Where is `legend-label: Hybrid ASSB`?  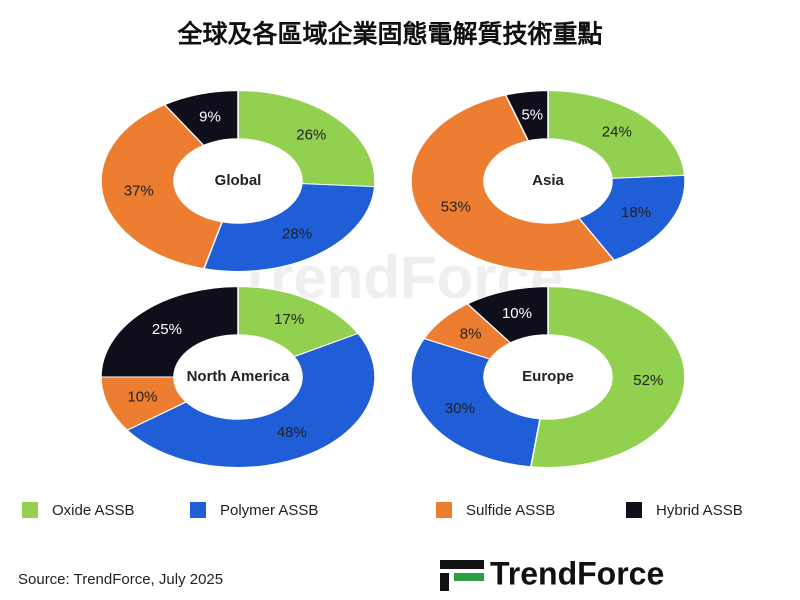 legend-label: Hybrid ASSB is located at coordinates (699, 510).